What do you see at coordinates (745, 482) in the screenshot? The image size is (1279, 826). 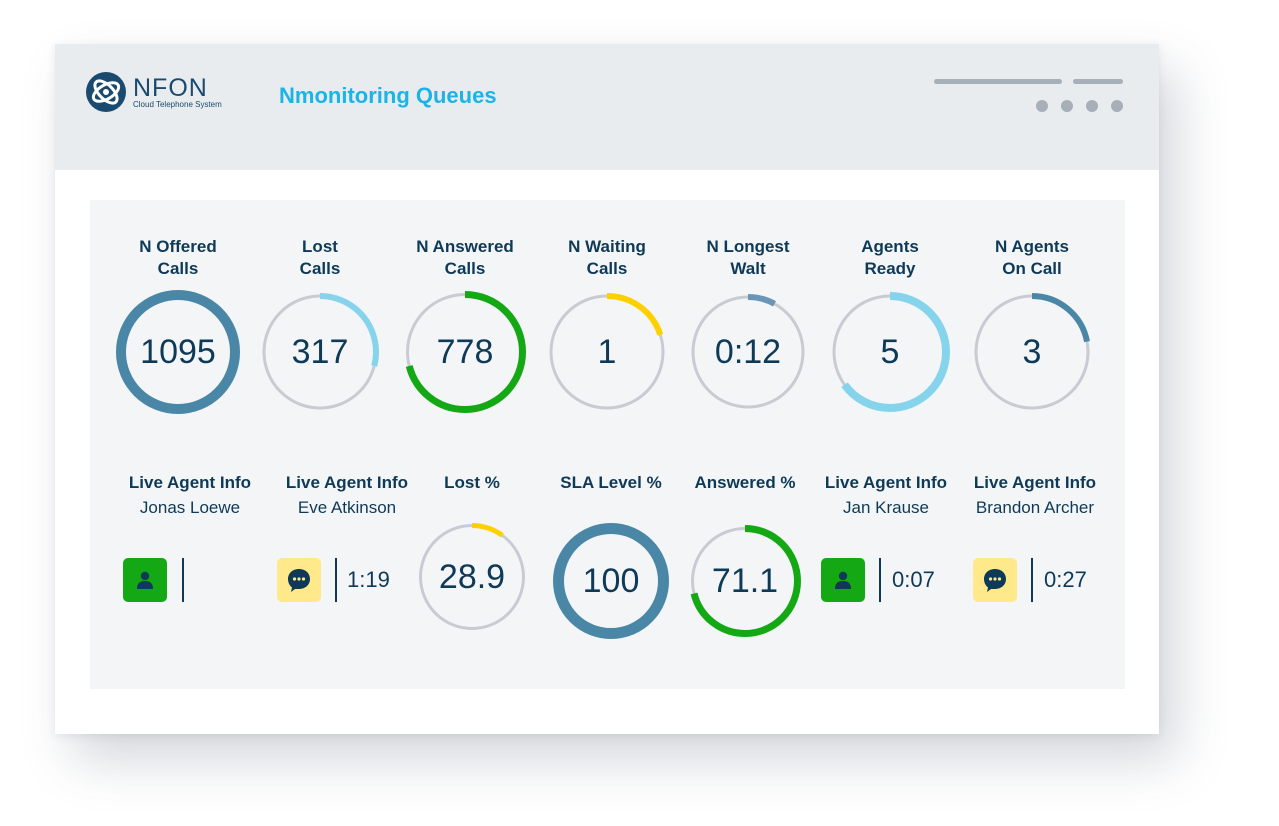 I see `percent-label: Answered %` at bounding box center [745, 482].